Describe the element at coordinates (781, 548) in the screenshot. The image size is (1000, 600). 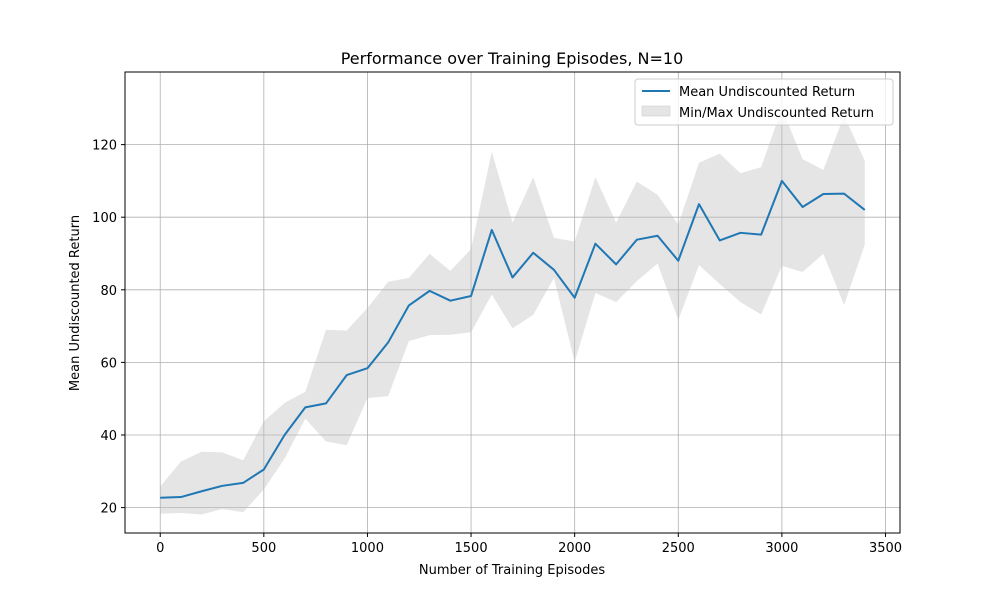
I see `x-tick-label: 3000` at that location.